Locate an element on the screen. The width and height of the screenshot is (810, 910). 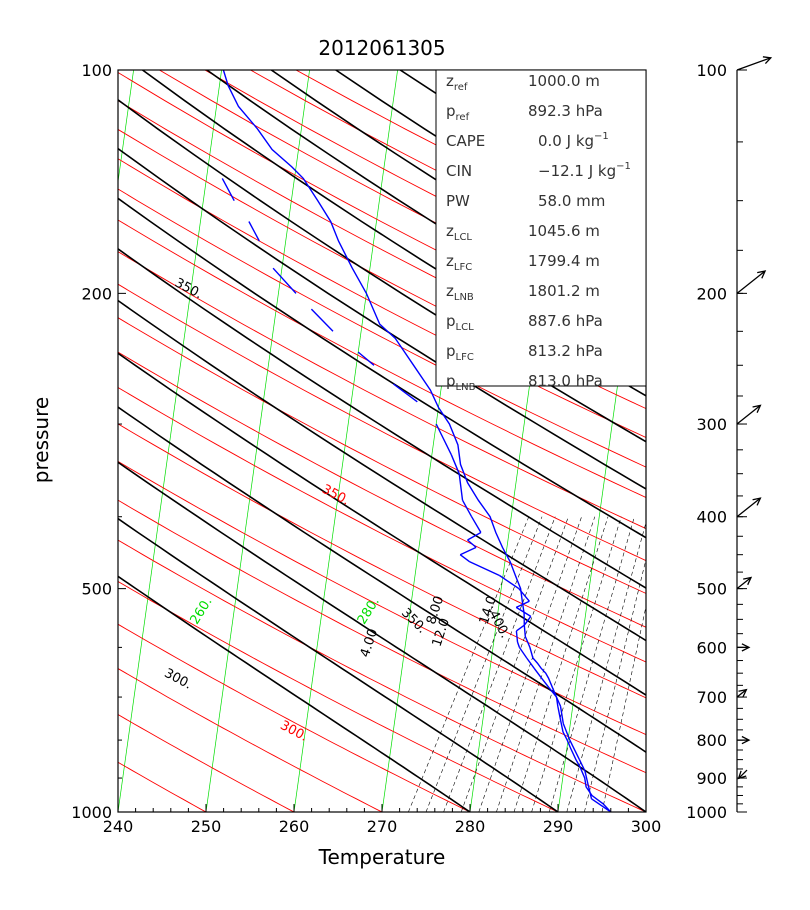
stat-value: 0.0 J kg−1 is located at coordinates (573, 140).